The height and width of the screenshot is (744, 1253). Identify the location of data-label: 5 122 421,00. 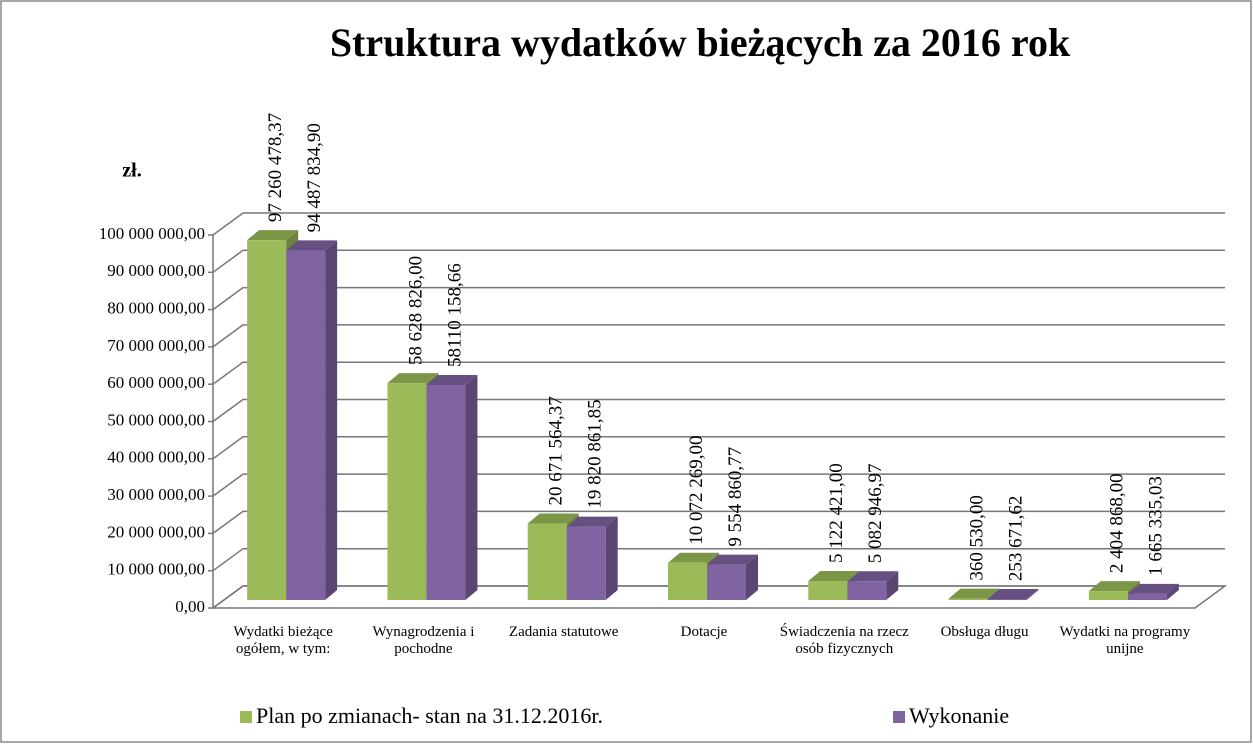
(836, 513).